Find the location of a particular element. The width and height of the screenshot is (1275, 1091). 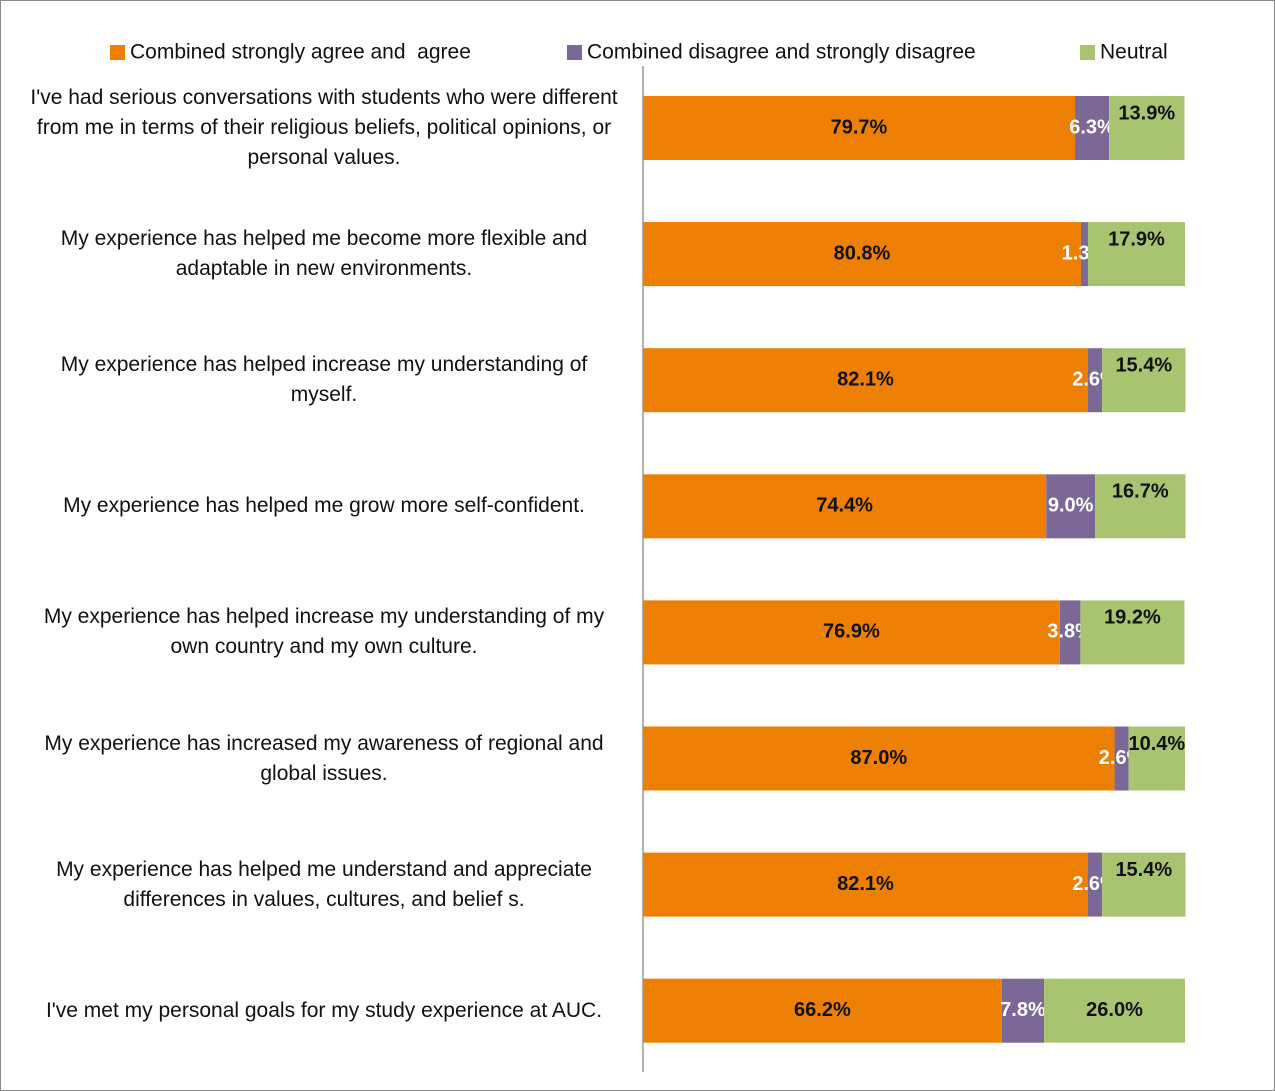

data-label: 74.4% is located at coordinates (844, 506).